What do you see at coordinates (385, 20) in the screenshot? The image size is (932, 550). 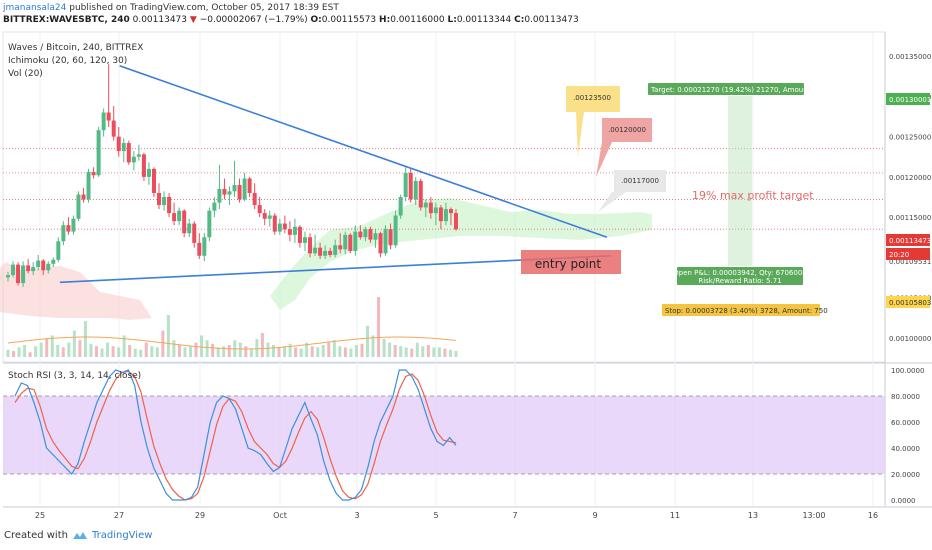 I see `high-label: H:` at bounding box center [385, 20].